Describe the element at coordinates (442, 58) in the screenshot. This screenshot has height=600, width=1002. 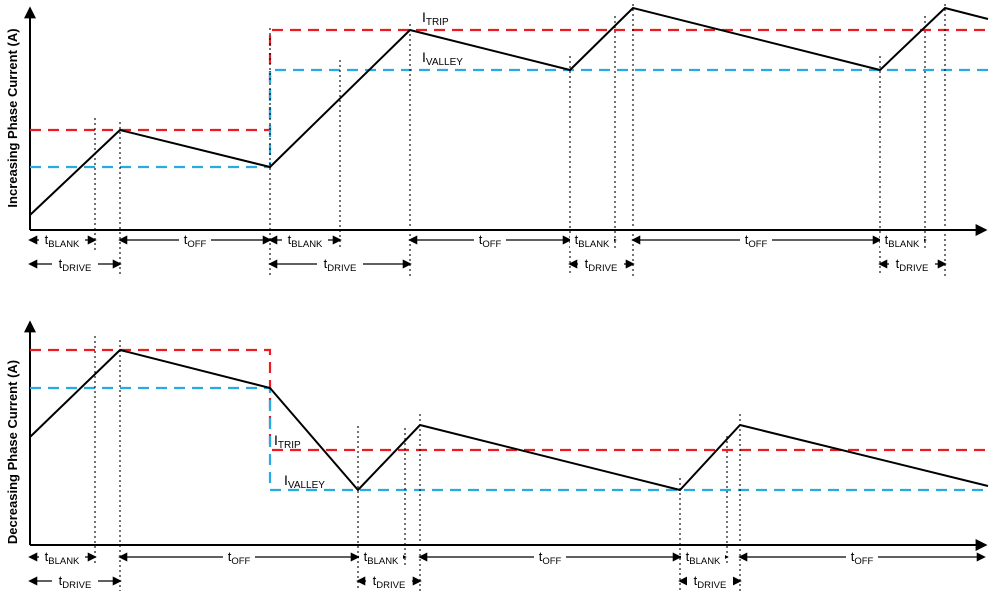
I see `top-ivalley-label: IVALLEY` at that location.